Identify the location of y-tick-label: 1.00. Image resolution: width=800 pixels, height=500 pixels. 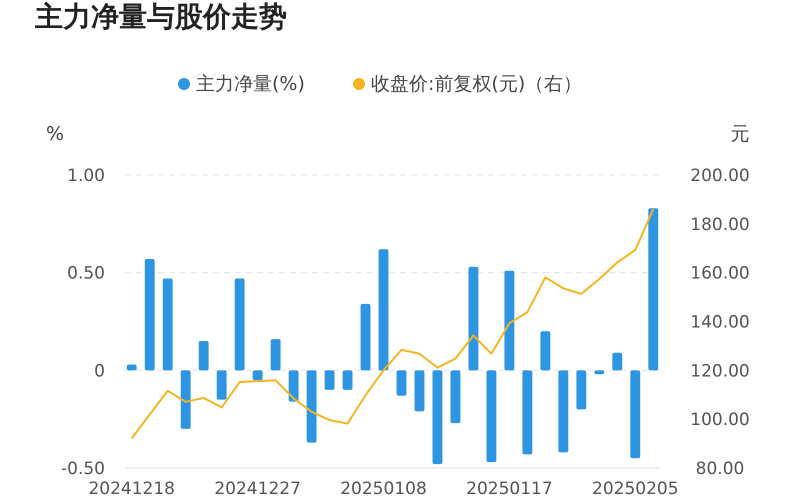
(86, 176).